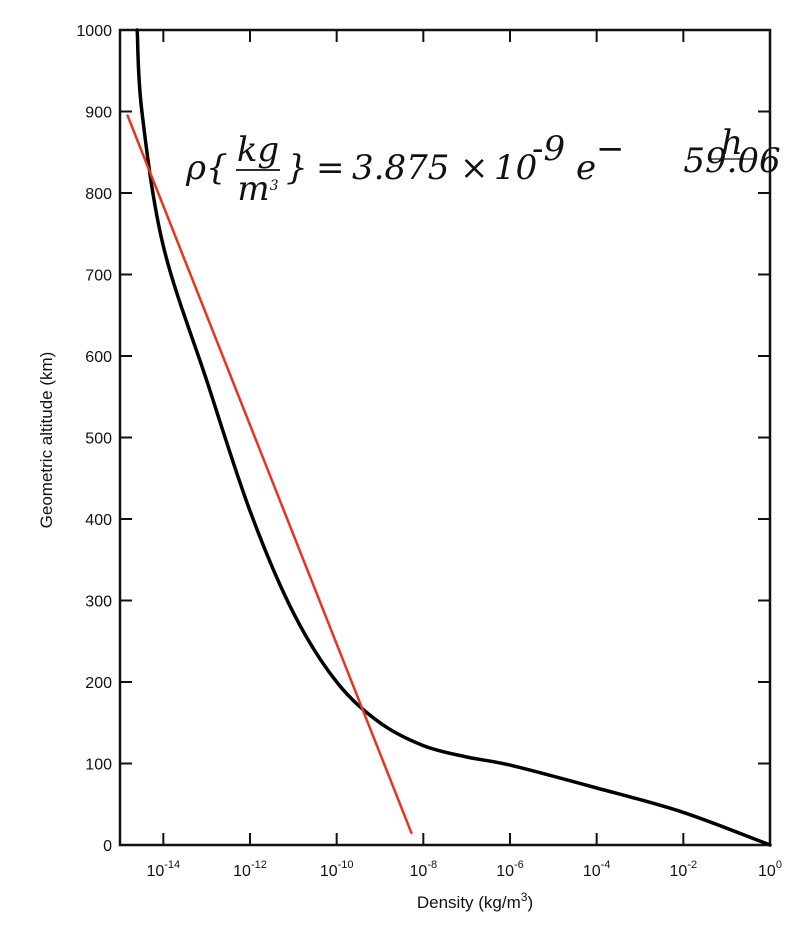 This screenshot has height=950, width=800. I want to click on formula-e: e, so click(586, 168).